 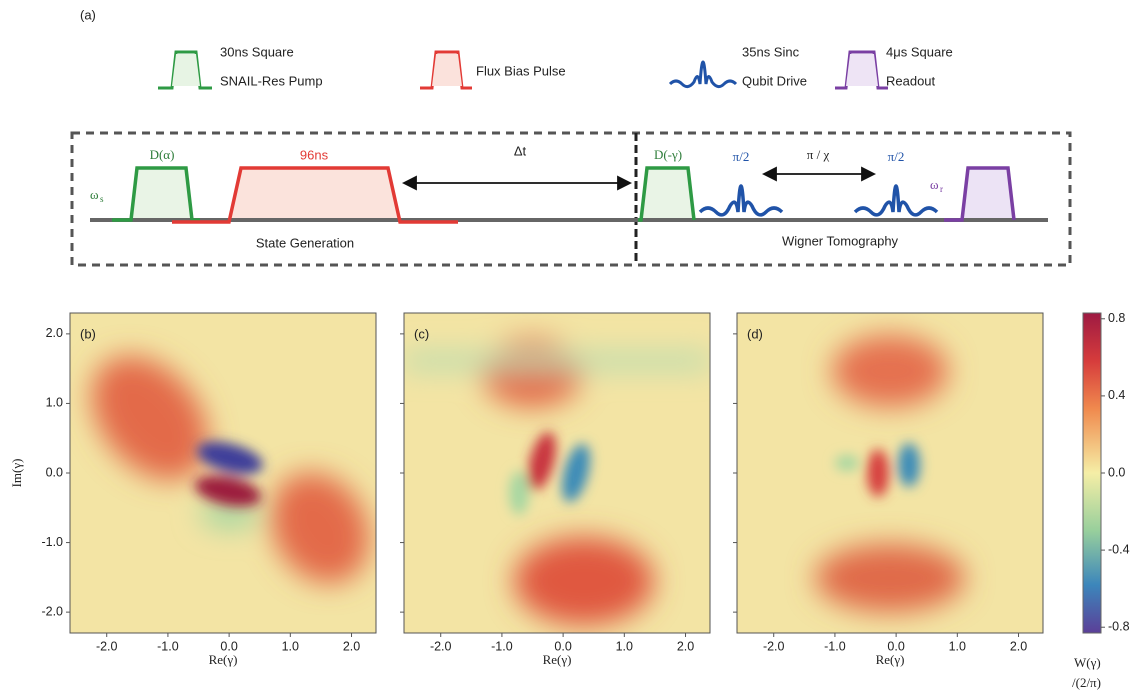 I want to click on label: Δt, so click(x=520, y=150).